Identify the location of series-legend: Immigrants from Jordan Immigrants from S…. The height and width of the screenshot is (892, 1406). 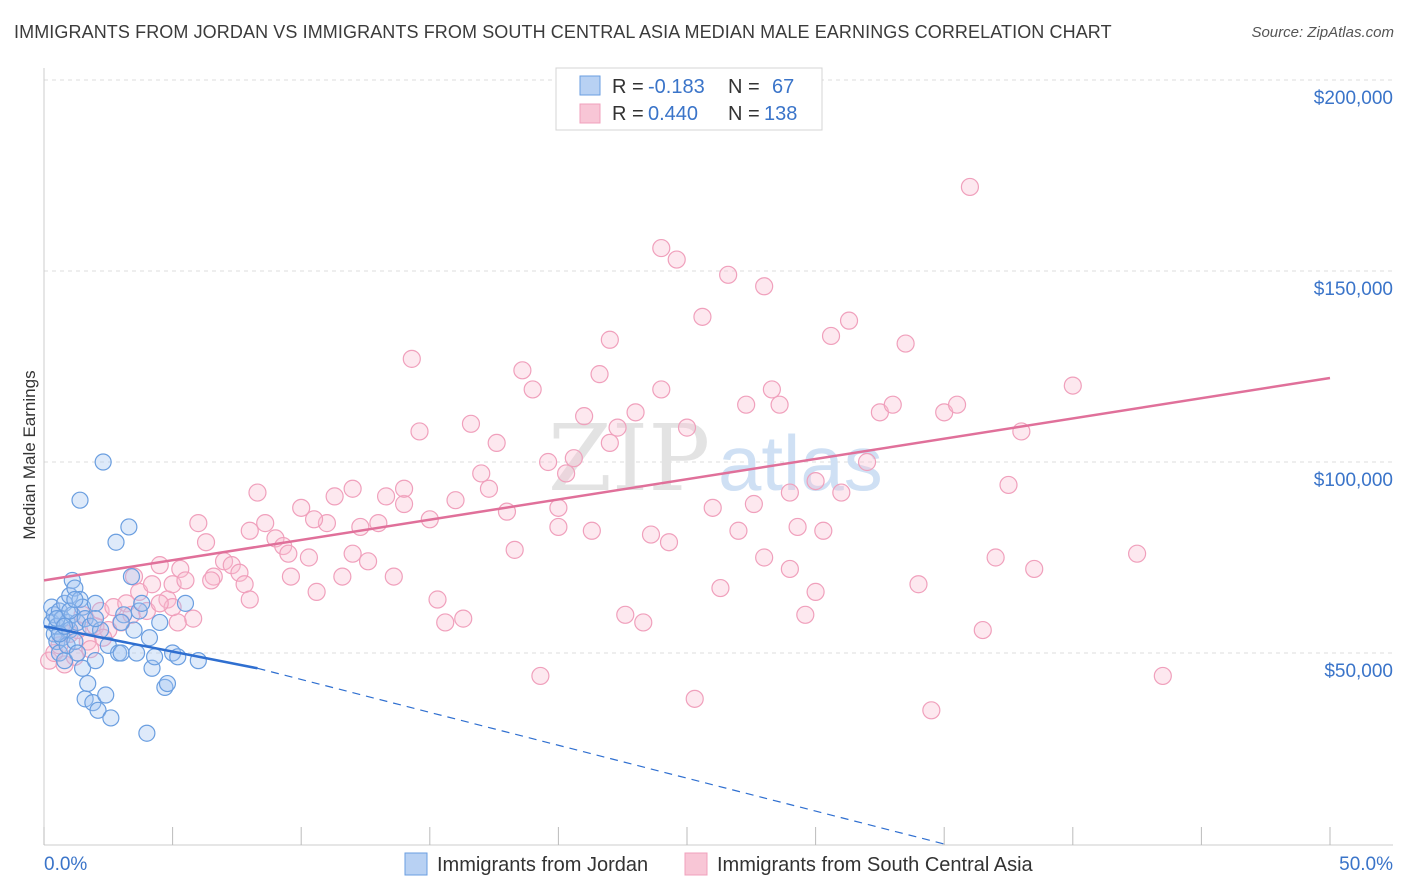
(719, 864).